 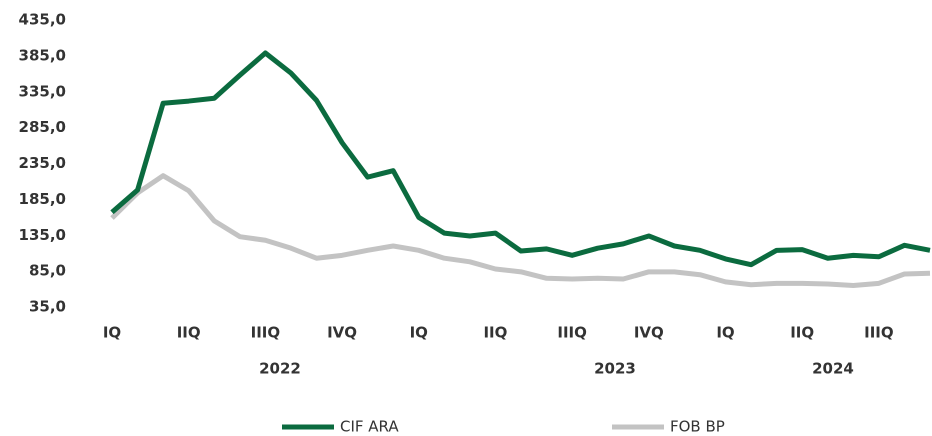 What do you see at coordinates (833, 369) in the screenshot?
I see `year-label: 2024` at bounding box center [833, 369].